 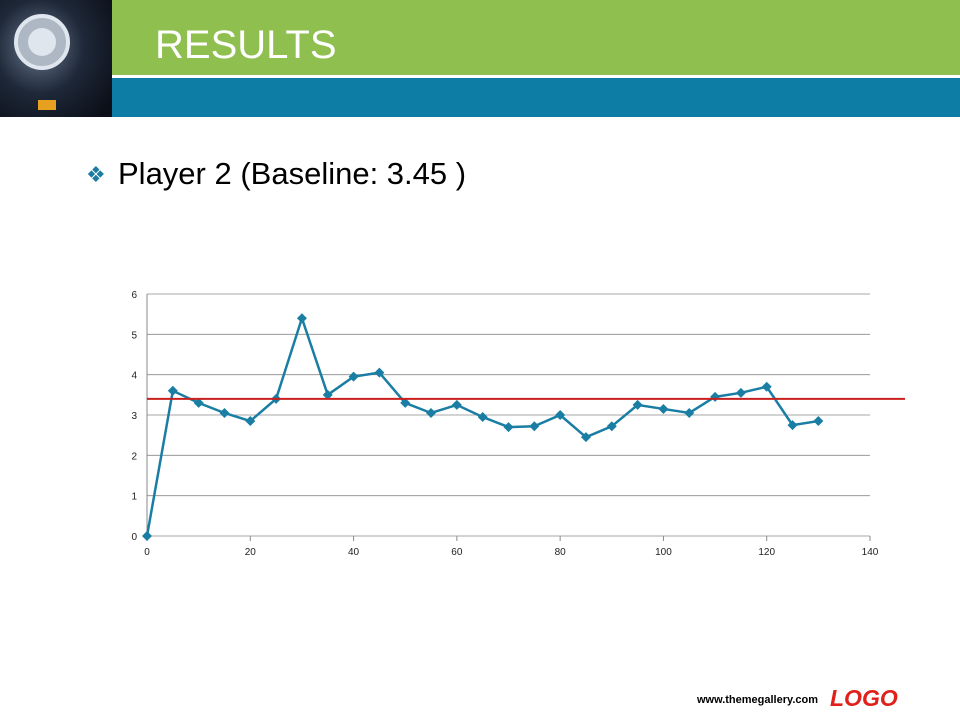 What do you see at coordinates (536, 76) in the screenshot?
I see `header-divider` at bounding box center [536, 76].